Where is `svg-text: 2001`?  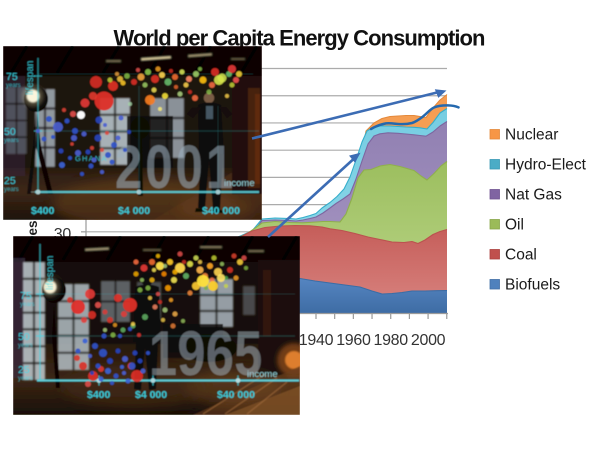
svg-text: 2001 is located at coordinates (175, 167).